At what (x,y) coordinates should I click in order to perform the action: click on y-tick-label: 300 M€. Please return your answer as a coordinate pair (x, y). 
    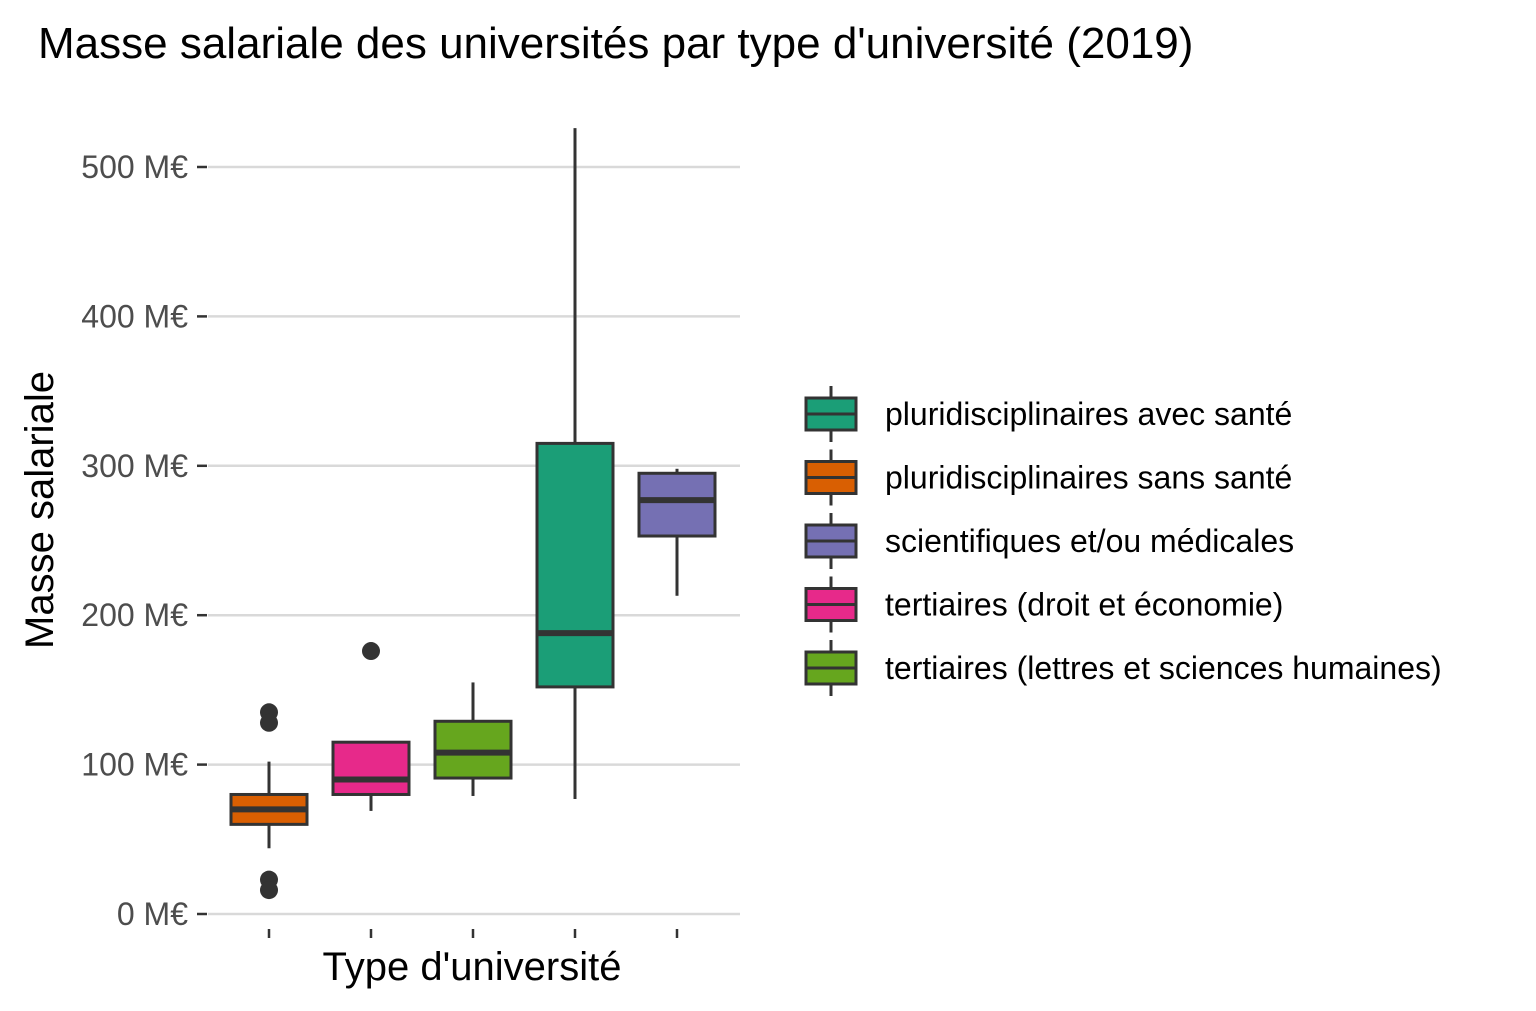
    Looking at the image, I should click on (134, 466).